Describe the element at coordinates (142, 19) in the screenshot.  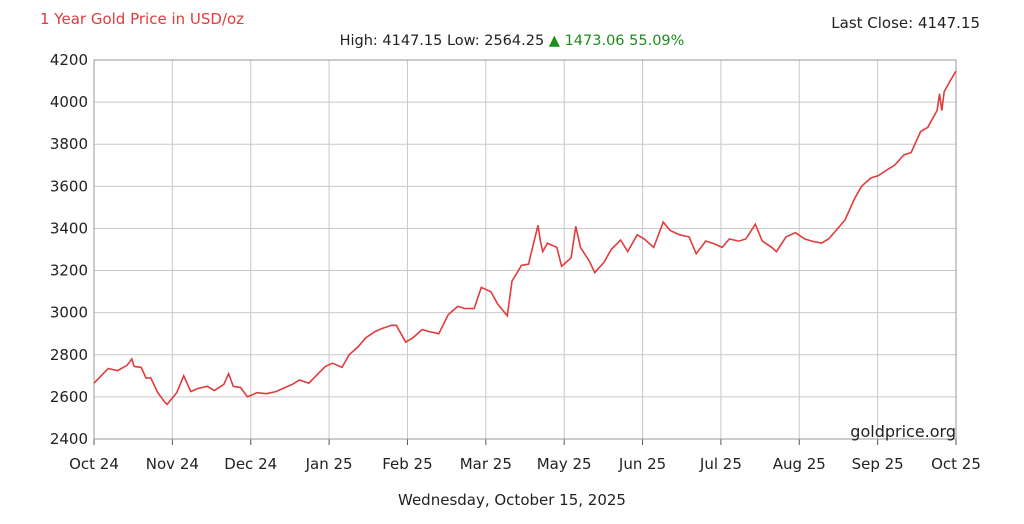
I see `chart-title: 1 Year Gold Price in USD/oz` at that location.